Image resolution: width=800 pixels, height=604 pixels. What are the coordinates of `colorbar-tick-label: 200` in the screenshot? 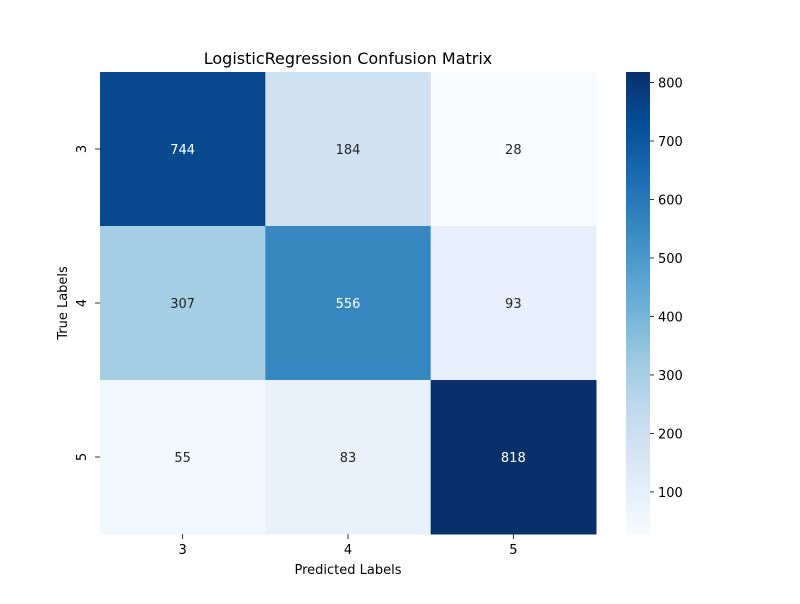 It's located at (670, 434).